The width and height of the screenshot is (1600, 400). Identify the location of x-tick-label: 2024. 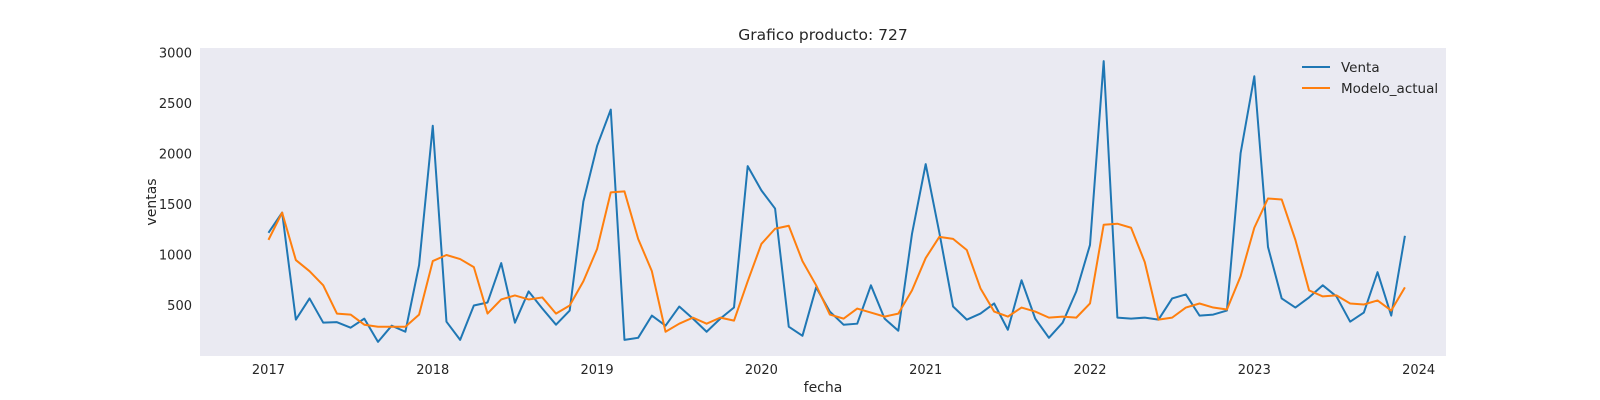
(1418, 370).